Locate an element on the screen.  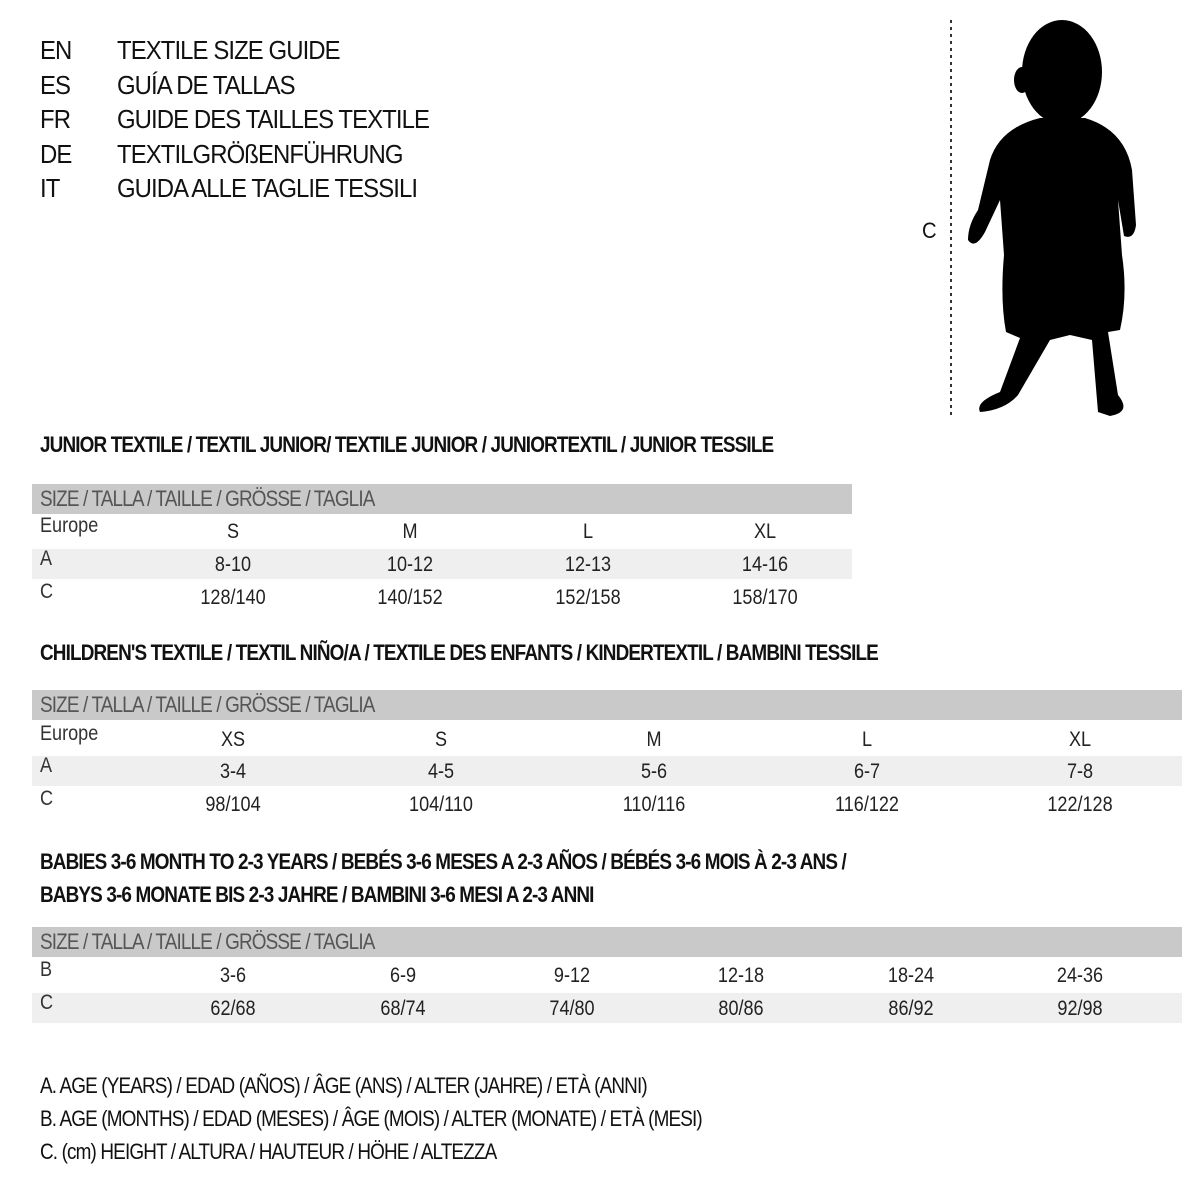
table-cell: 158/170 is located at coordinates (765, 597).